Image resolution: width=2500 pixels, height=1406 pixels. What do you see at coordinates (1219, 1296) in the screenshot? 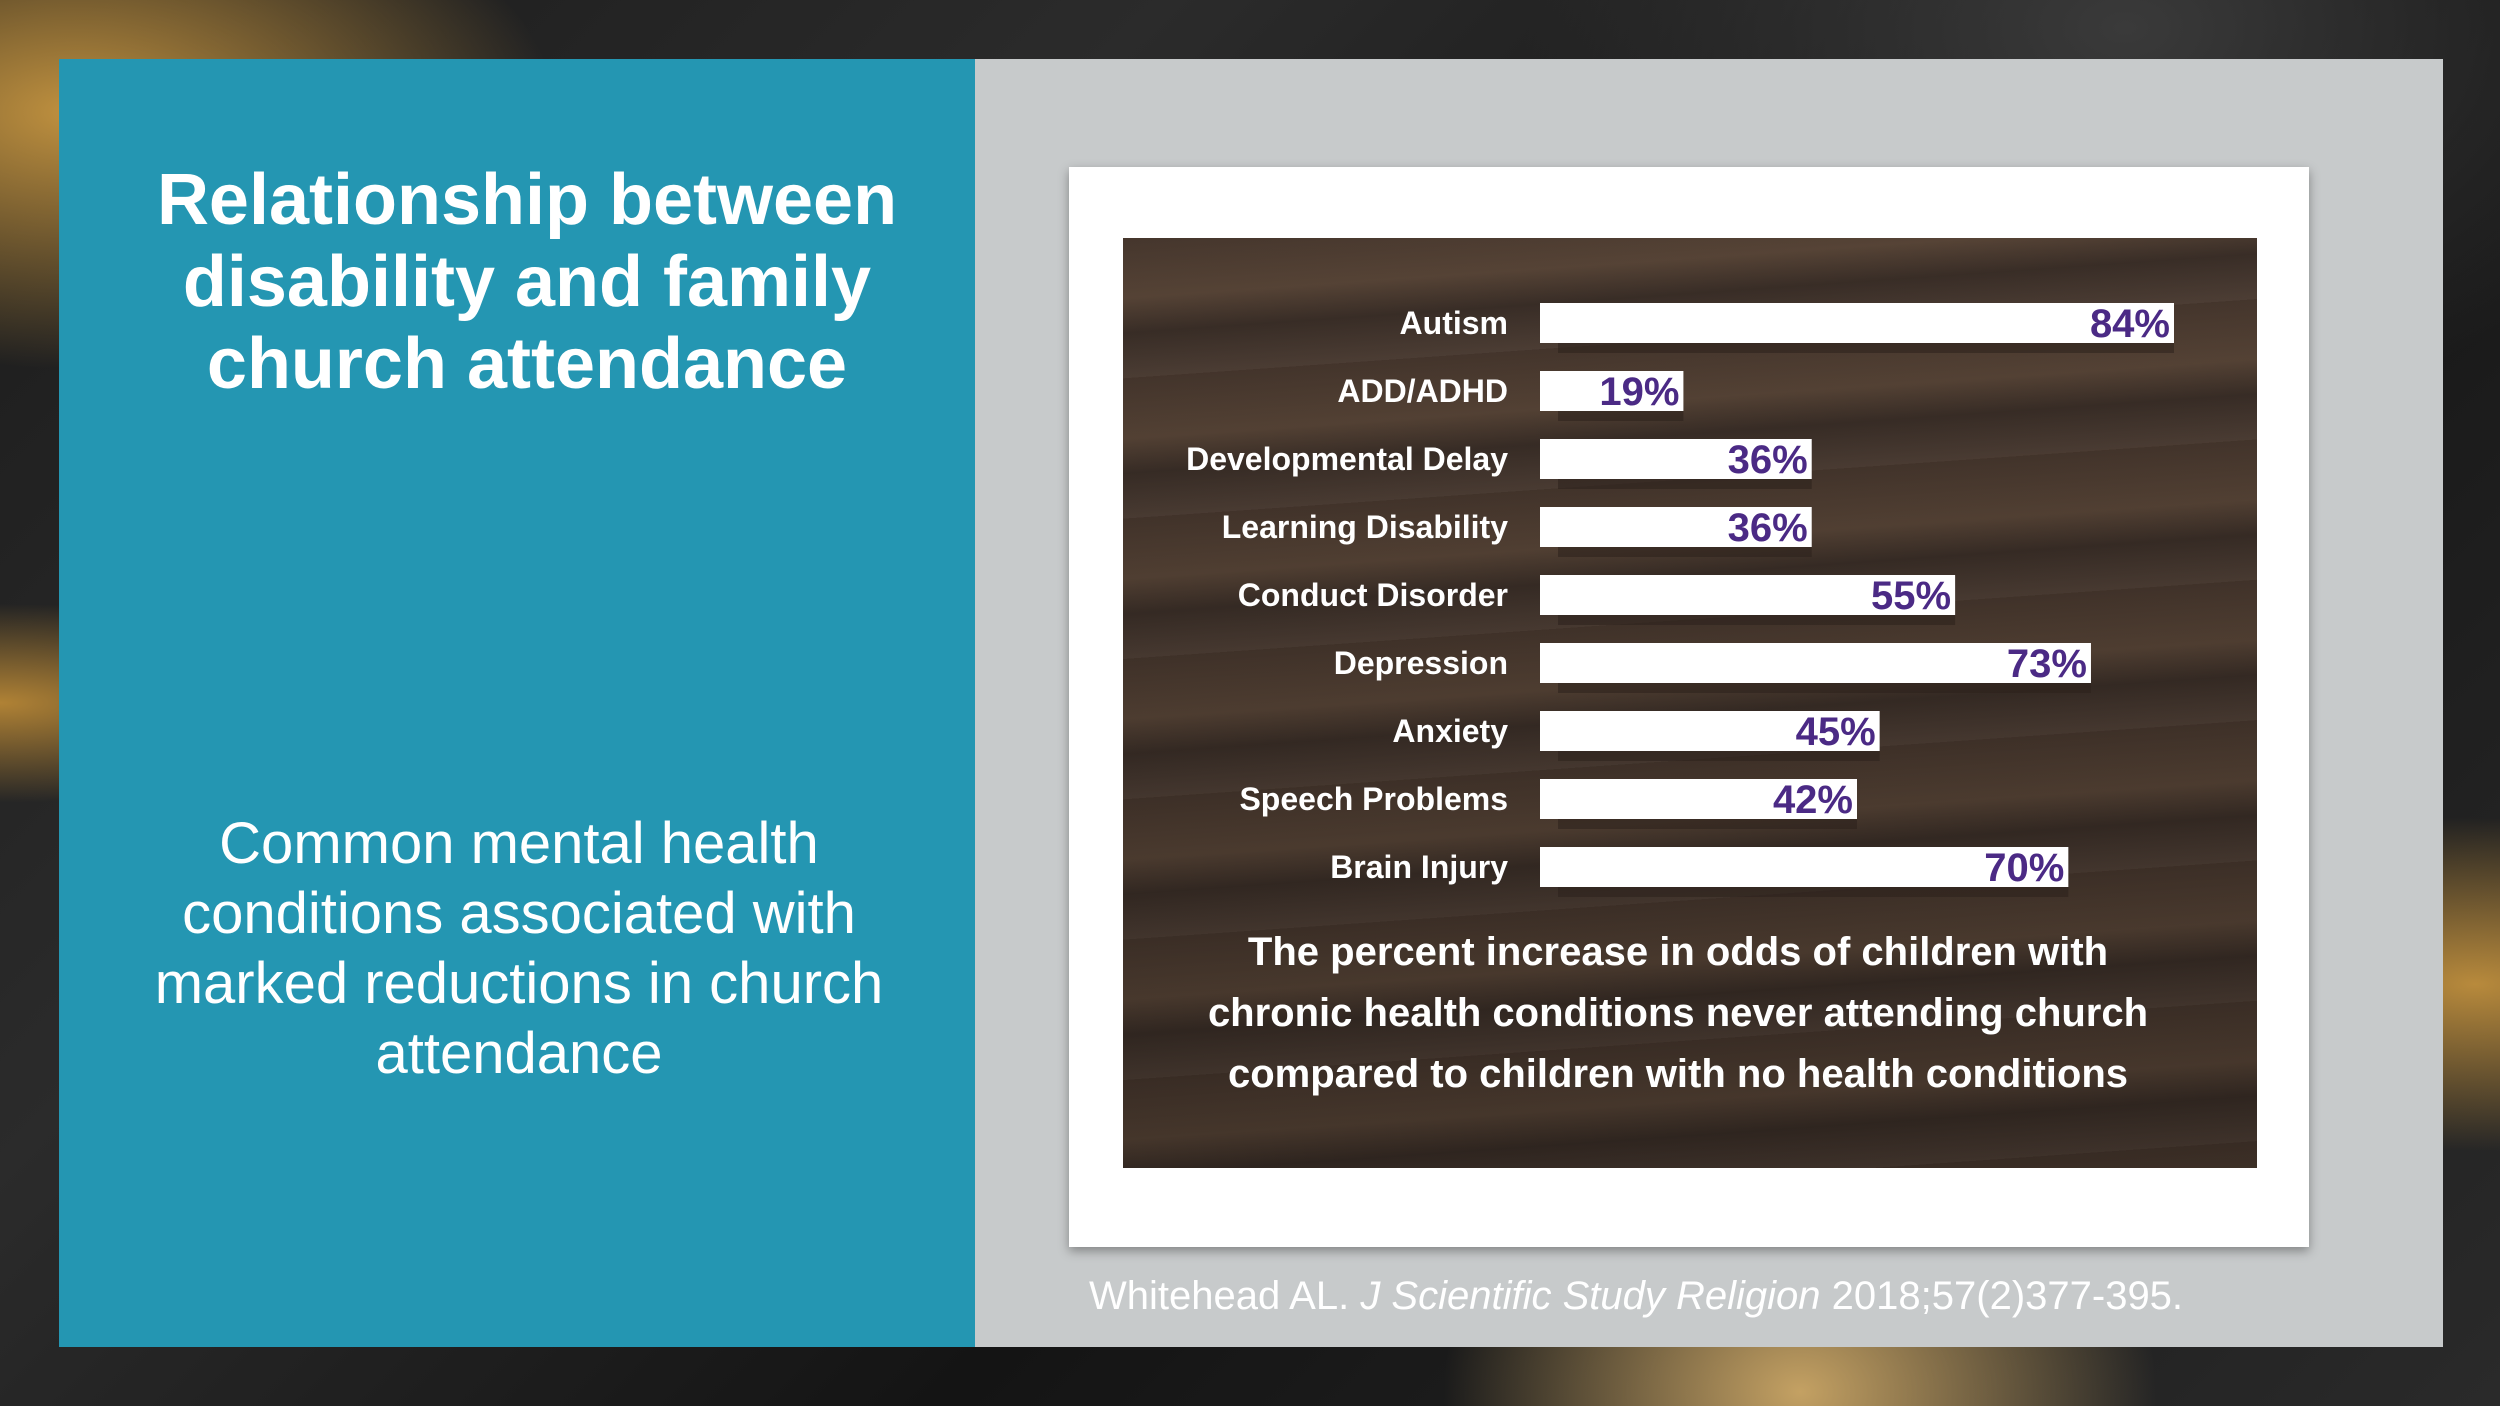
I see `citation-author: Whitehead AL.` at bounding box center [1219, 1296].